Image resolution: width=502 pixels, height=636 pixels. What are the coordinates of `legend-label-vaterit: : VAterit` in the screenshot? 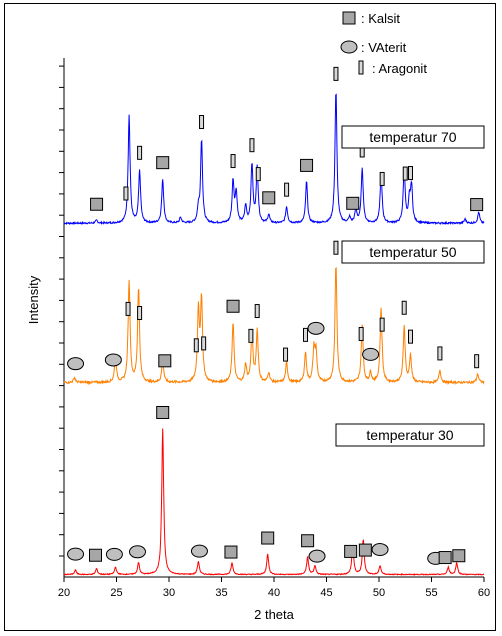 It's located at (384, 47).